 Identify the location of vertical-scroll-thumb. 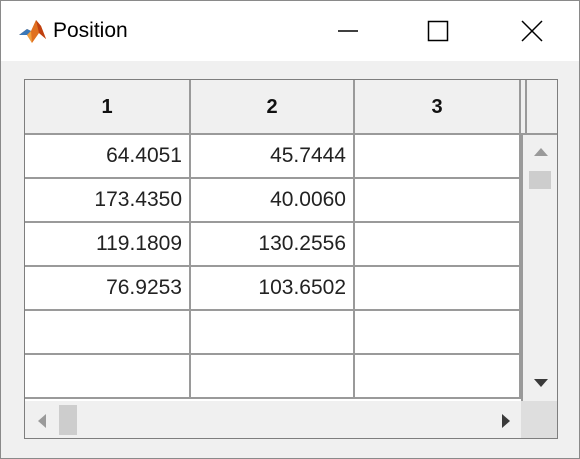
(540, 180).